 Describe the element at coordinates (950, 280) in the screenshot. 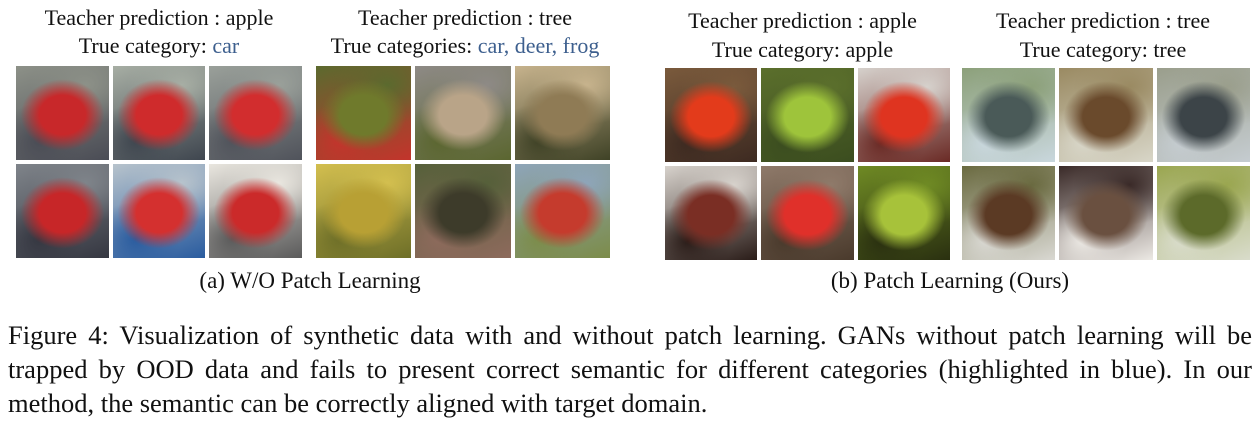

I see `subfigure-caption-b: (b) Patch Learning (Ours)` at that location.